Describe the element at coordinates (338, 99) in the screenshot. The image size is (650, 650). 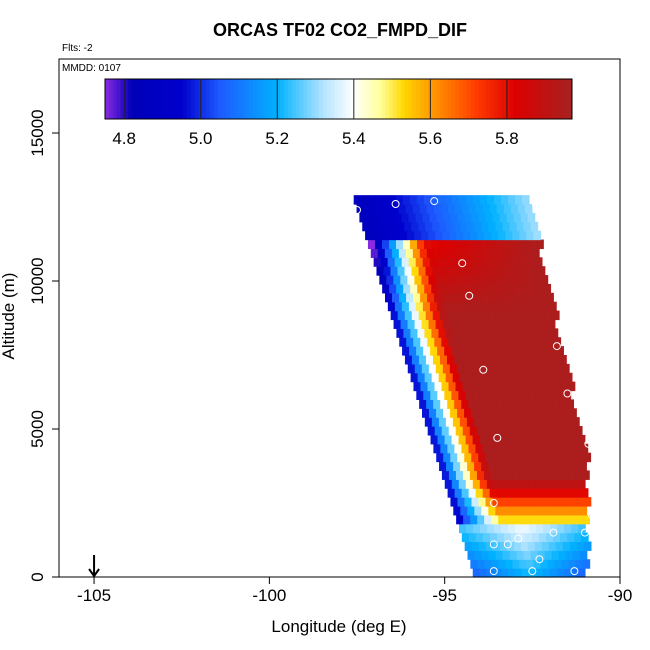
I see `colorbar-frame` at that location.